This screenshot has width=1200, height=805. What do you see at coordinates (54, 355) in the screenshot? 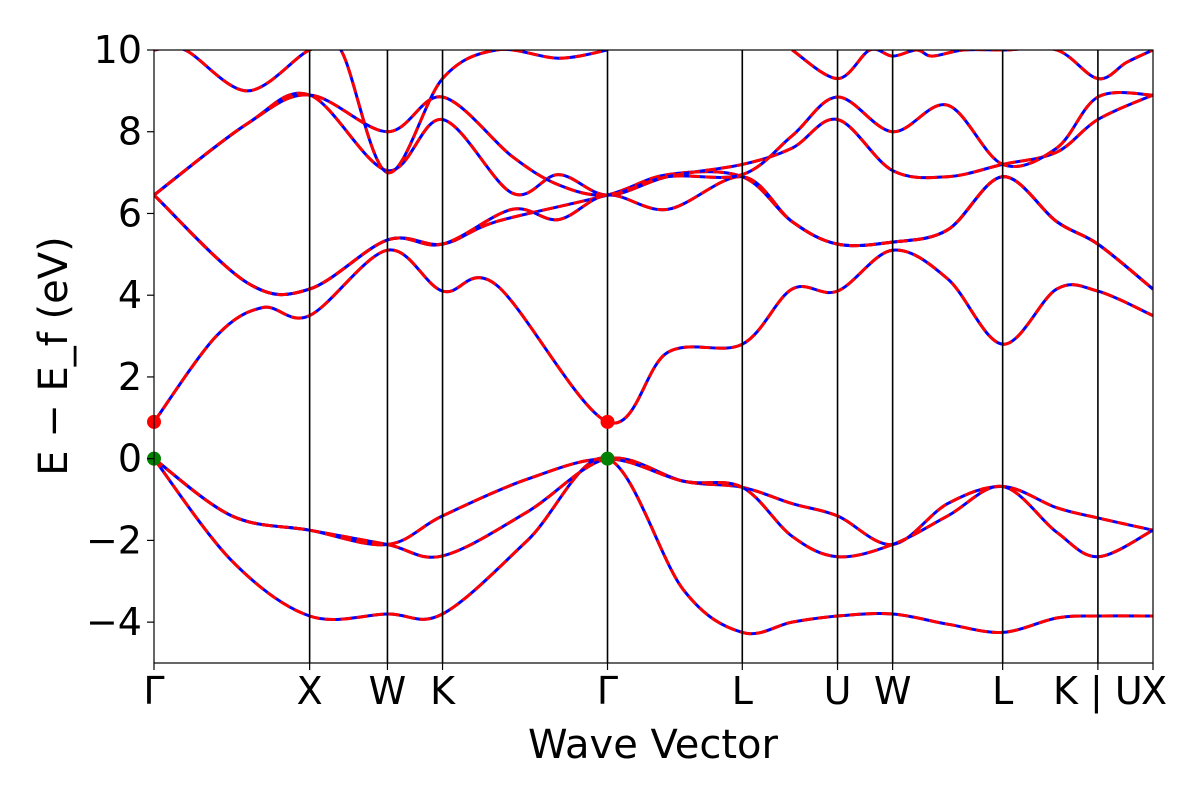
I see `y-axis-title: E − E_f (eV)` at bounding box center [54, 355].